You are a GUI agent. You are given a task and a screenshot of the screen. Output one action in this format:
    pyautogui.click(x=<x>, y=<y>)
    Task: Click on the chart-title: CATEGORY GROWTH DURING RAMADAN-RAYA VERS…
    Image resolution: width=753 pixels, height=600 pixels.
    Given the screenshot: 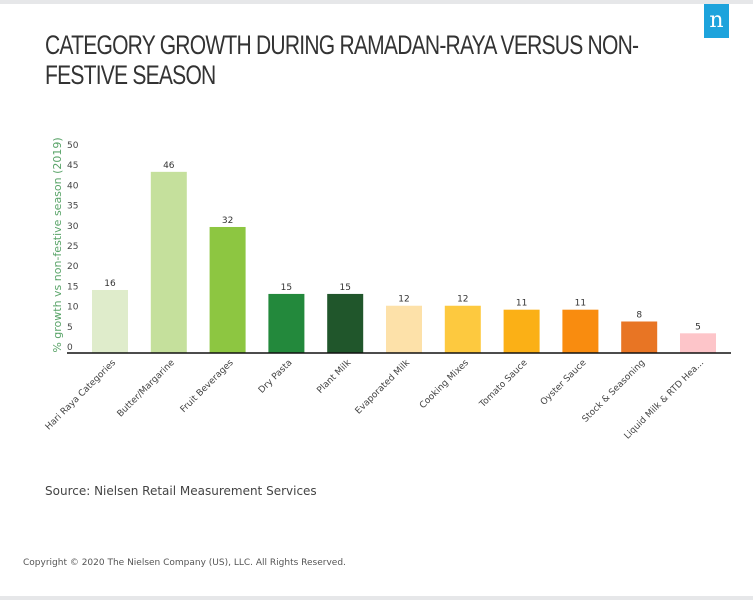 What is the action you would take?
    pyautogui.click(x=342, y=60)
    